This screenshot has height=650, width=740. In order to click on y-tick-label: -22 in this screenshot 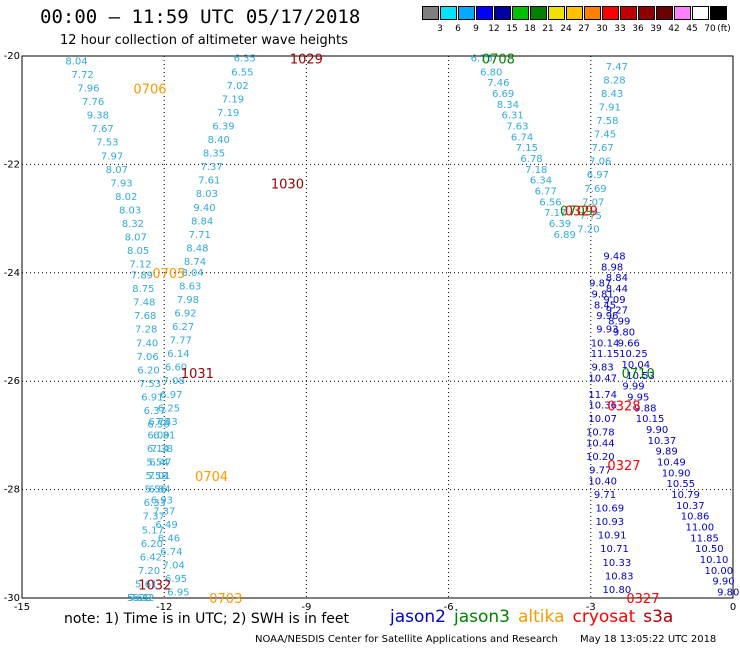, I will do `click(12, 164)`.